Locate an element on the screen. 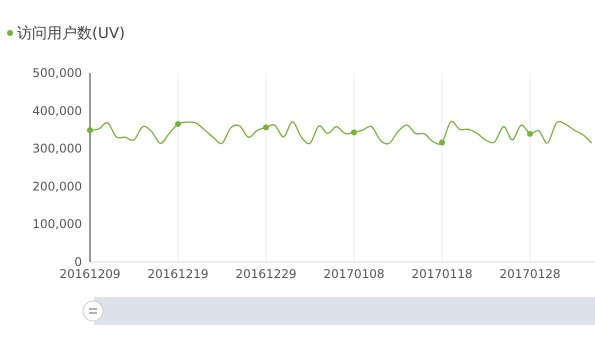  y-tick-label: 100,000 is located at coordinates (57, 224).